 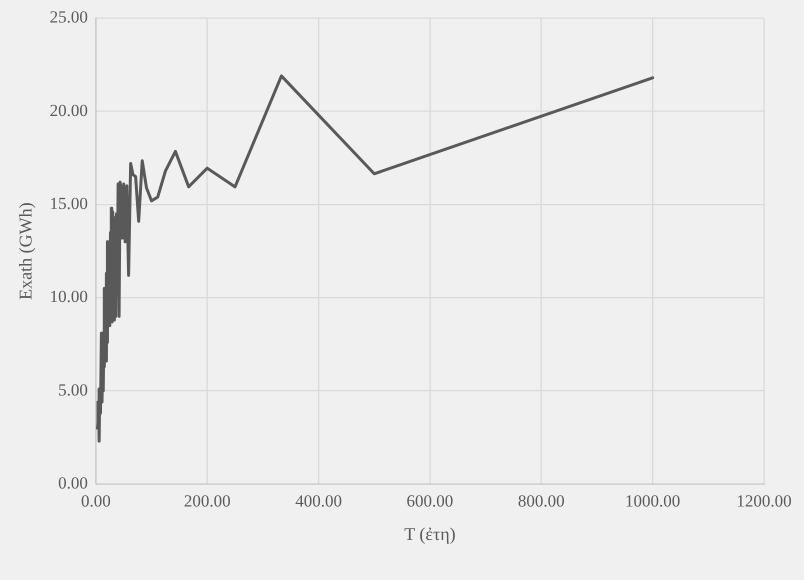 I want to click on y-axis-title: Exath (GWh), so click(x=26, y=251).